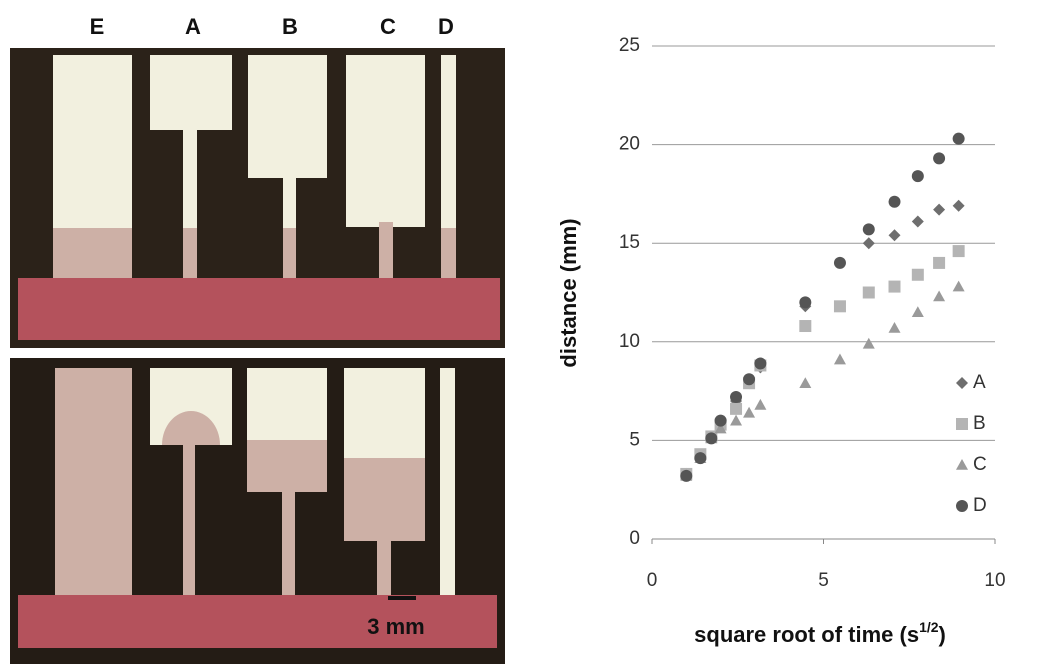 The height and width of the screenshot is (664, 1042). Describe the element at coordinates (634, 439) in the screenshot. I see `y-tick-label: 5` at that location.